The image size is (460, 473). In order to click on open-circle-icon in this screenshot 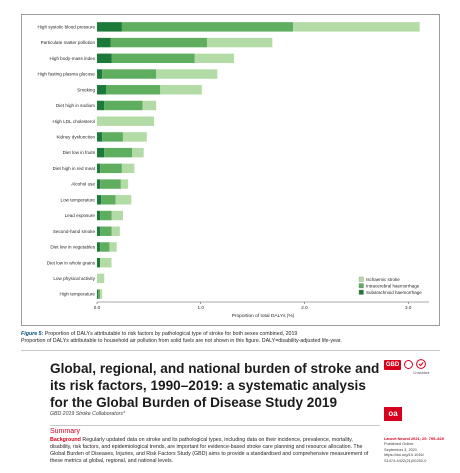, I will do `click(408, 364)`.